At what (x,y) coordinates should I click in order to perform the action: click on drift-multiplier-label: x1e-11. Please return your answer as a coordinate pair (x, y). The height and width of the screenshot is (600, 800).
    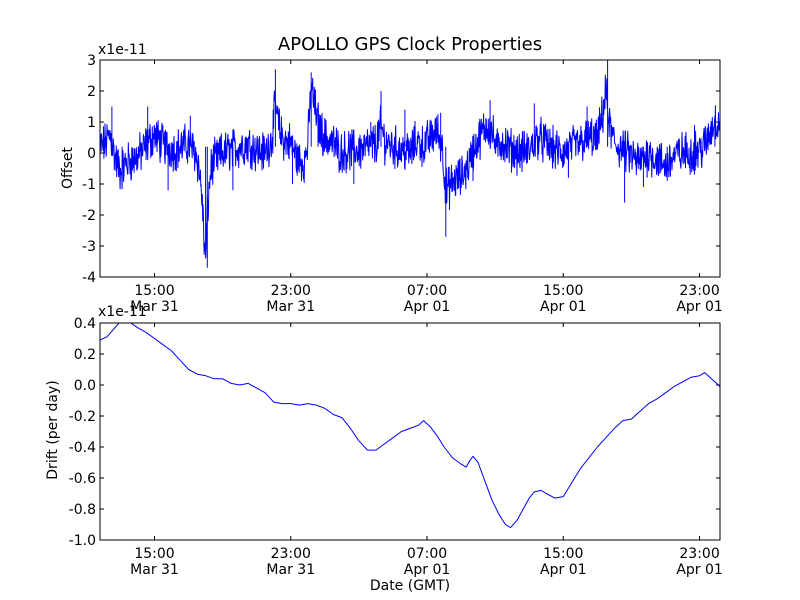
    Looking at the image, I should click on (122, 312).